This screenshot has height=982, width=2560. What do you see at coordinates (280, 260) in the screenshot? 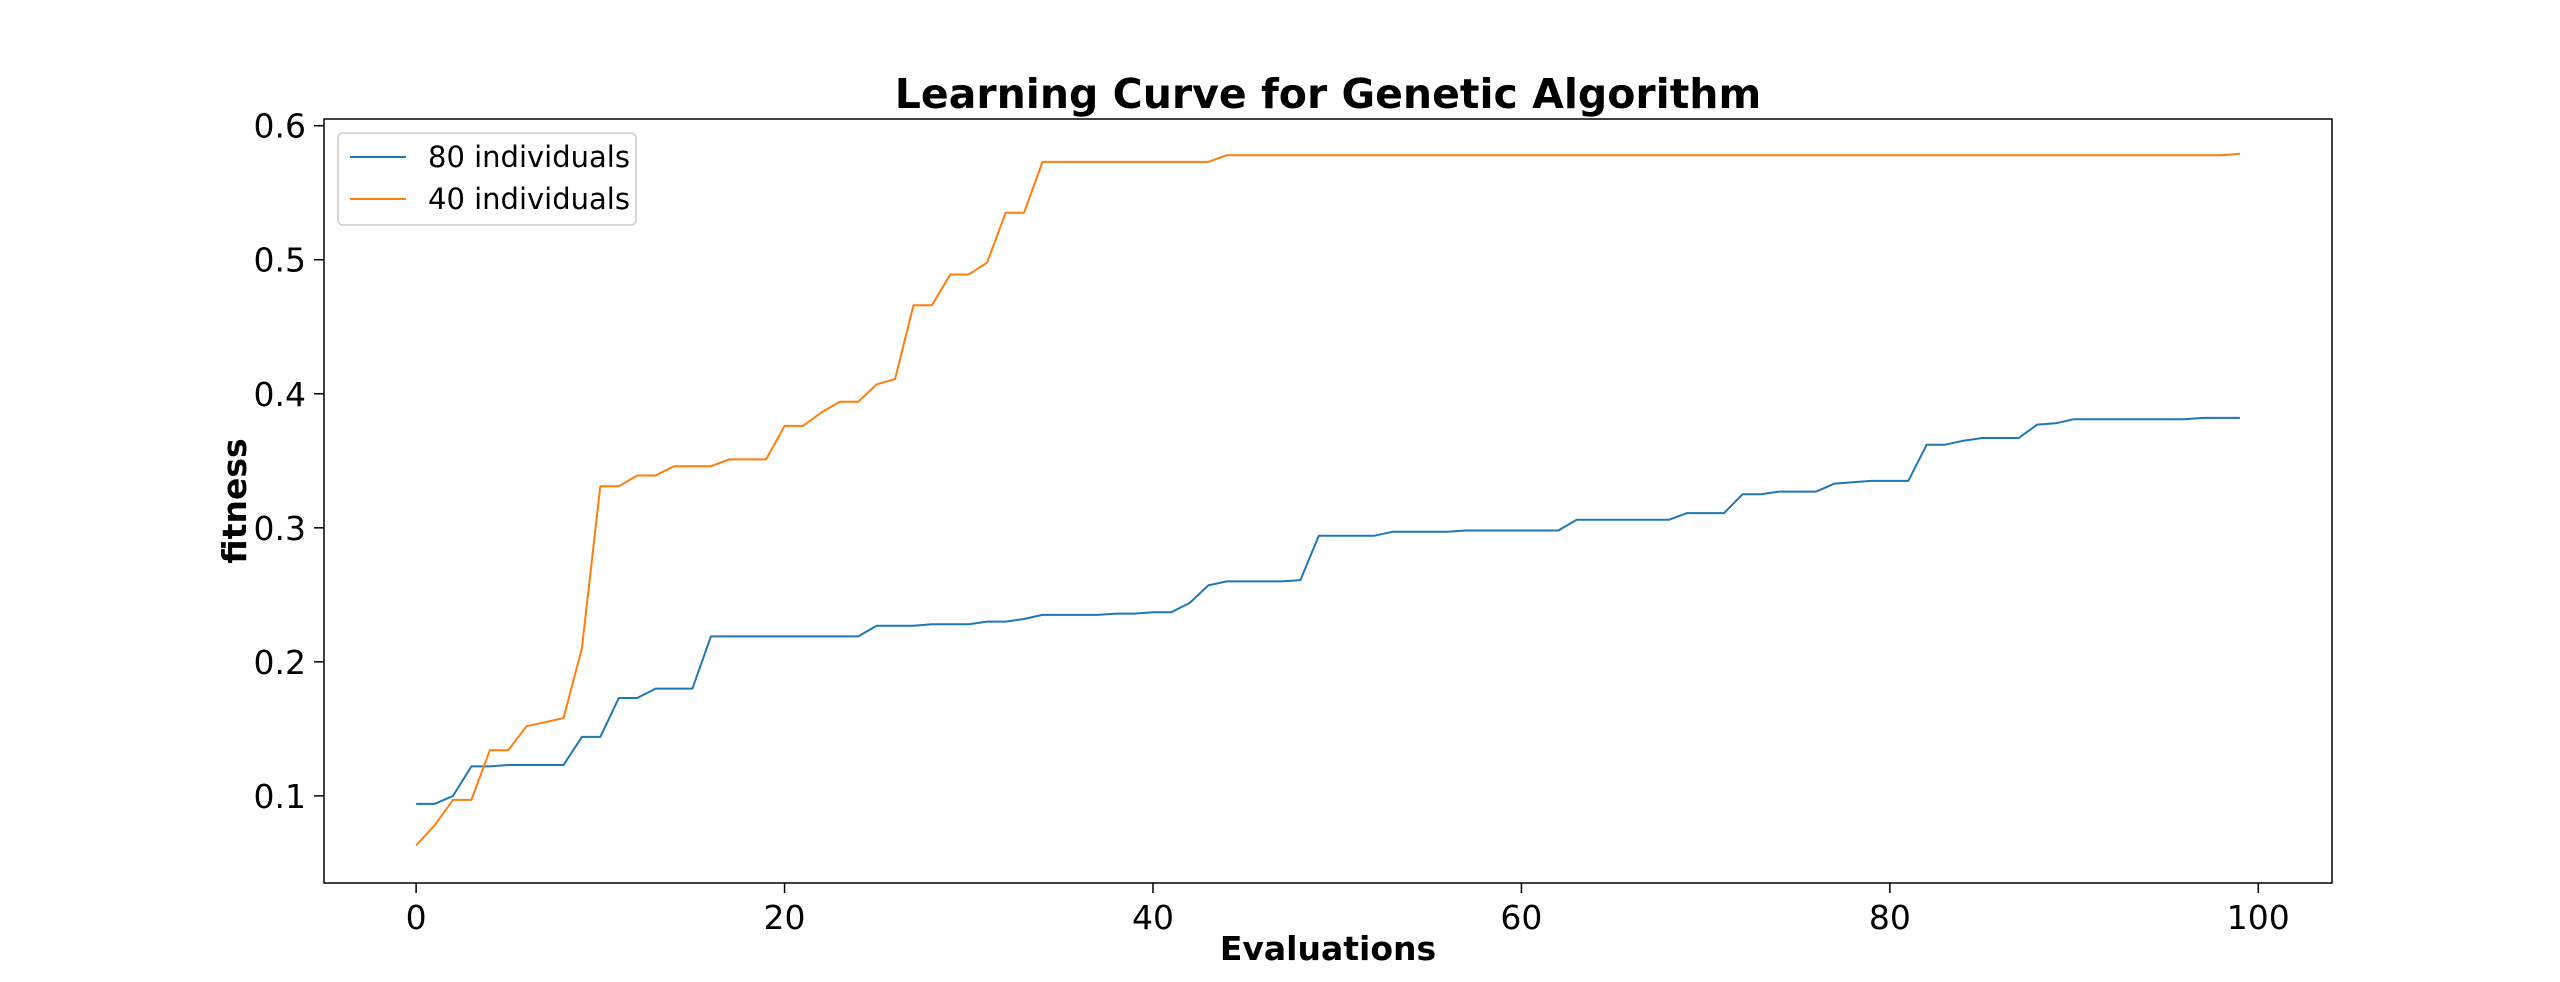
I see `y-tick-label: 0.5` at bounding box center [280, 260].